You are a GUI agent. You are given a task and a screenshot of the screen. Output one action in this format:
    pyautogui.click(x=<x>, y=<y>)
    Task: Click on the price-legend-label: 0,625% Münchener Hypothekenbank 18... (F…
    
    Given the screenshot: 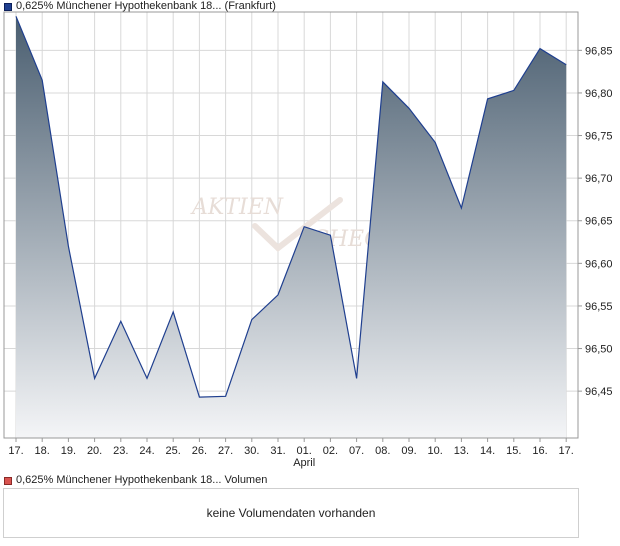 What is the action you would take?
    pyautogui.click(x=146, y=6)
    